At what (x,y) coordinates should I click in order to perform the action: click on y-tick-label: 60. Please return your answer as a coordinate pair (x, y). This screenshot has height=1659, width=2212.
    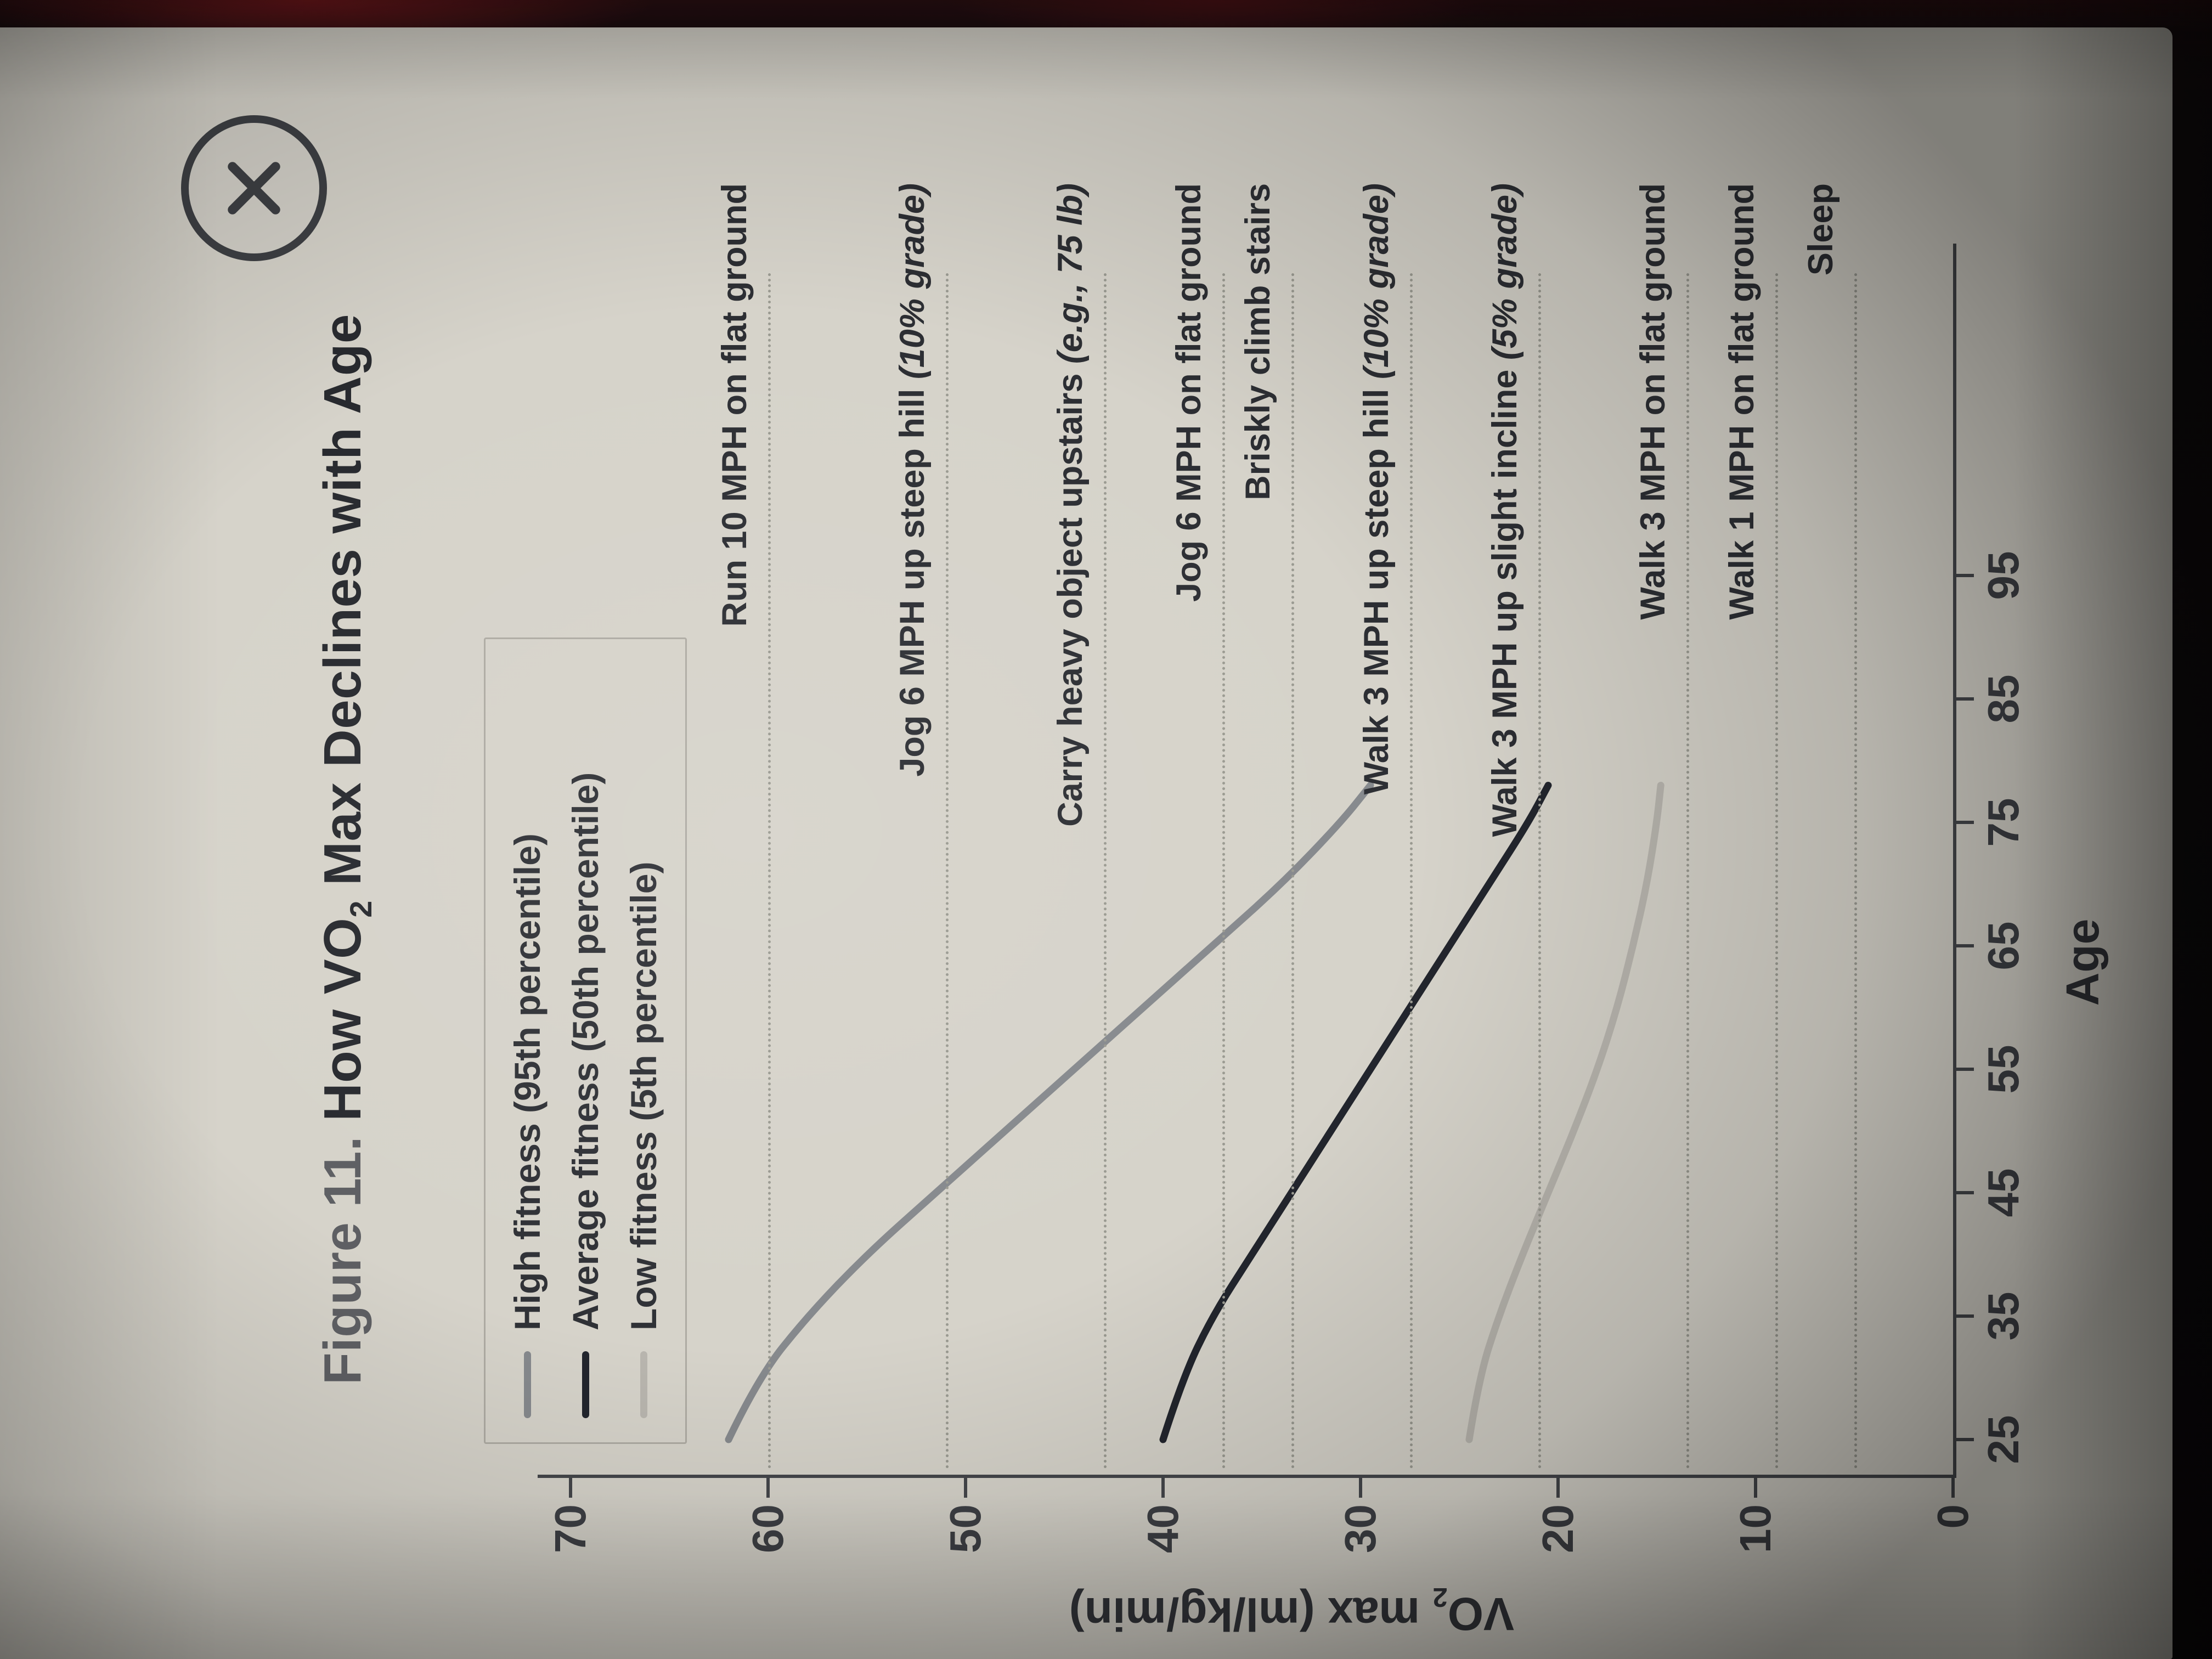
    Looking at the image, I should click on (768, 1528).